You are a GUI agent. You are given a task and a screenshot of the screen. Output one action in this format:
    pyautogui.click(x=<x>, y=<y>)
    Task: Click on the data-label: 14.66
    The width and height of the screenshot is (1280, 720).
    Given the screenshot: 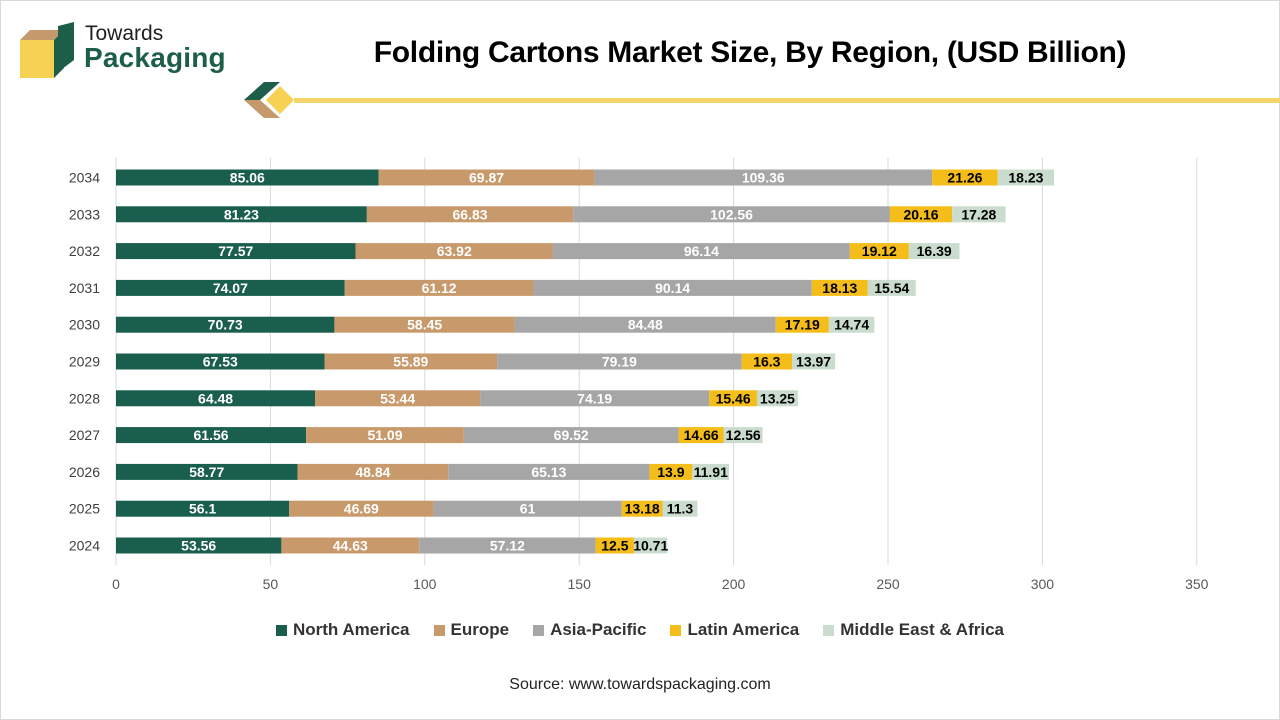 What is the action you would take?
    pyautogui.click(x=701, y=435)
    